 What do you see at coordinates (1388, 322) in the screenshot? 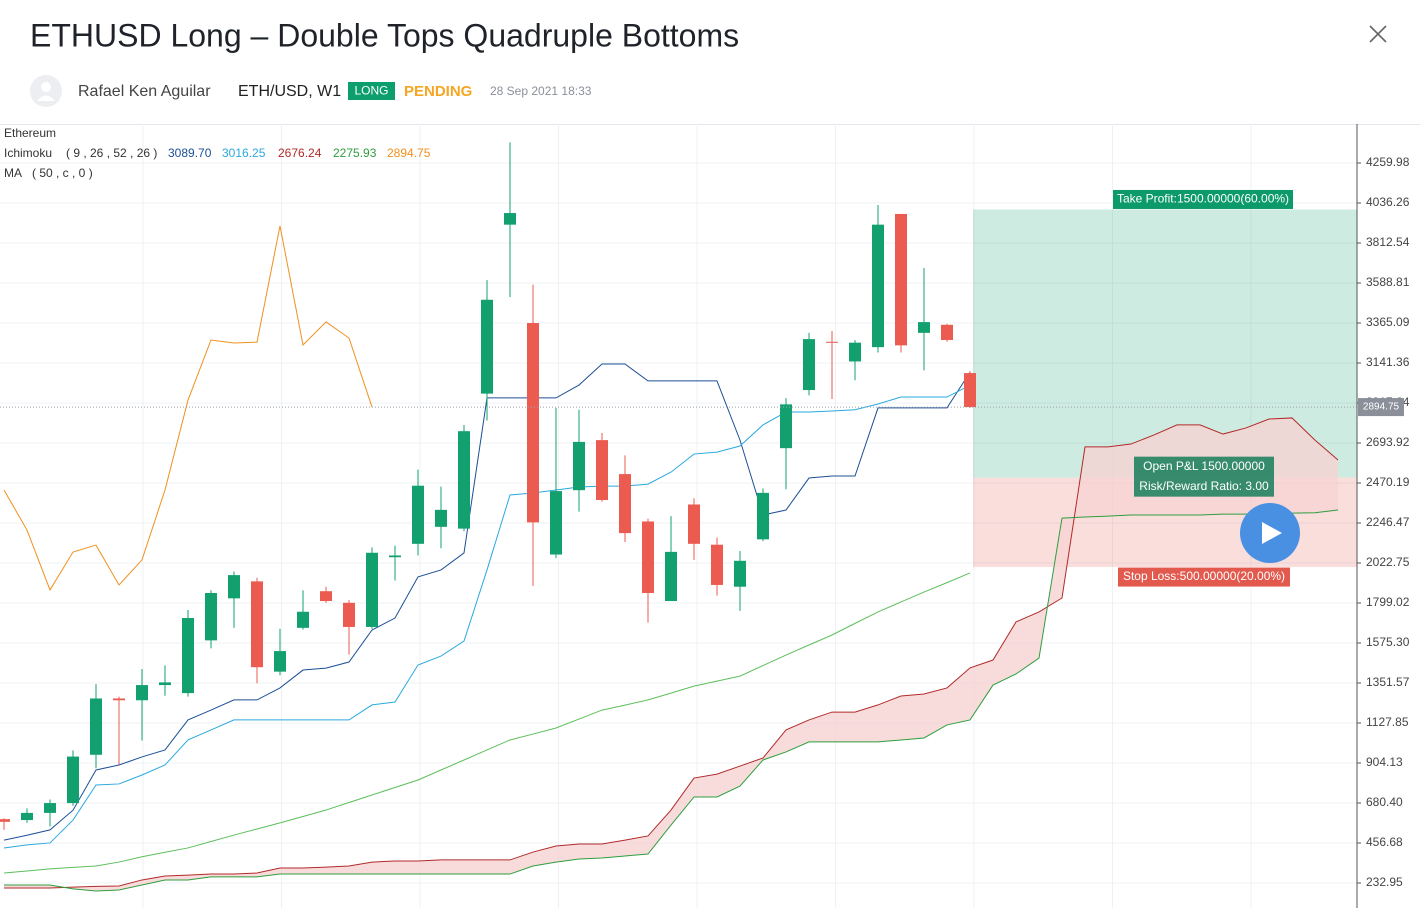
I see `y-tick-label: 3365.09` at bounding box center [1388, 322].